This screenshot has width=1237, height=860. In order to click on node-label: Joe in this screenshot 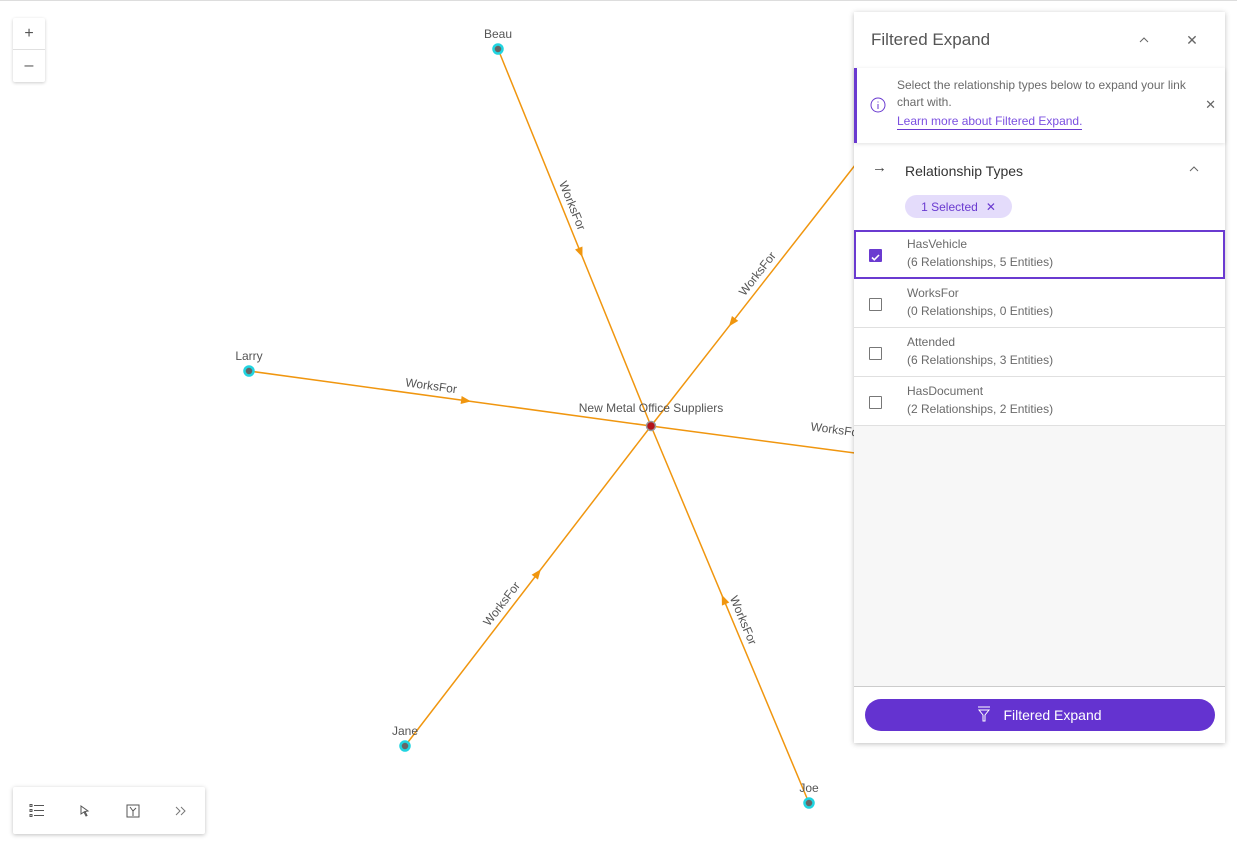, I will do `click(809, 788)`.